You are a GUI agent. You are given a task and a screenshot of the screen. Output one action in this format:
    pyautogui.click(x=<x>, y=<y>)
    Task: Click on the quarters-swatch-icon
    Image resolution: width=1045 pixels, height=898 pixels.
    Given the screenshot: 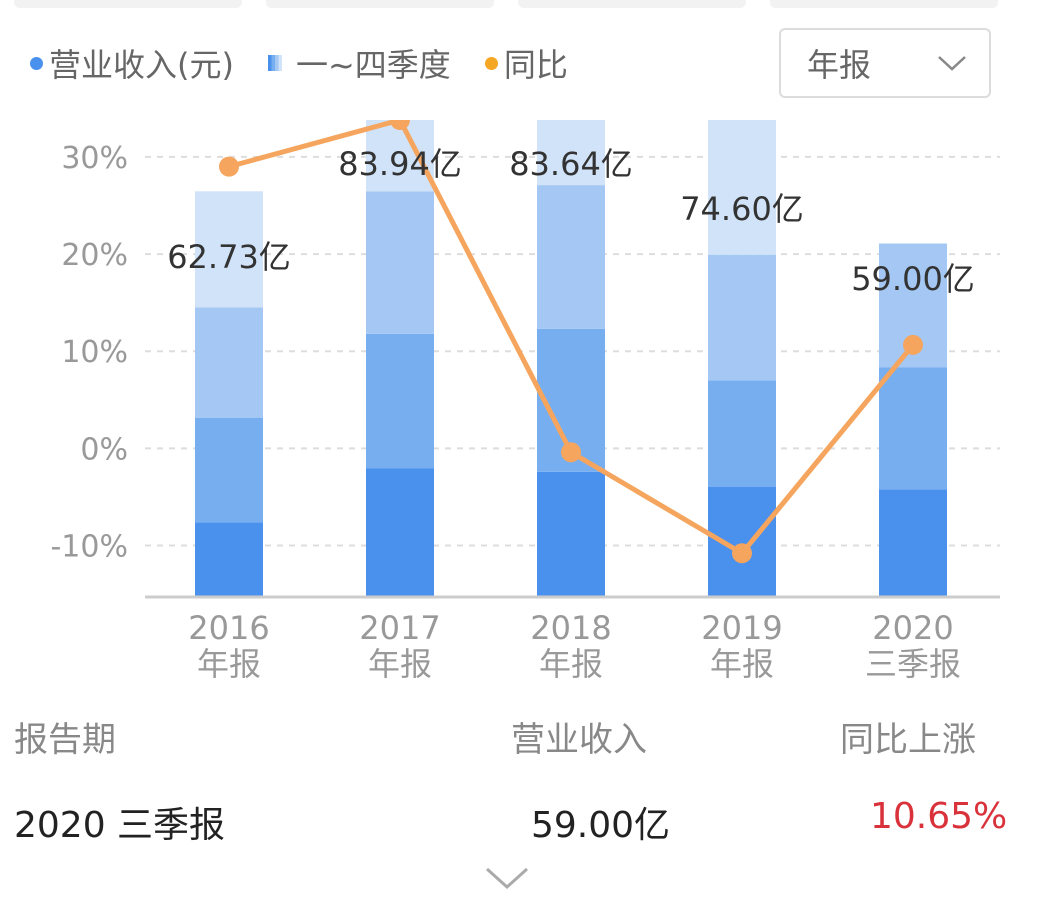 What is the action you would take?
    pyautogui.click(x=274, y=63)
    